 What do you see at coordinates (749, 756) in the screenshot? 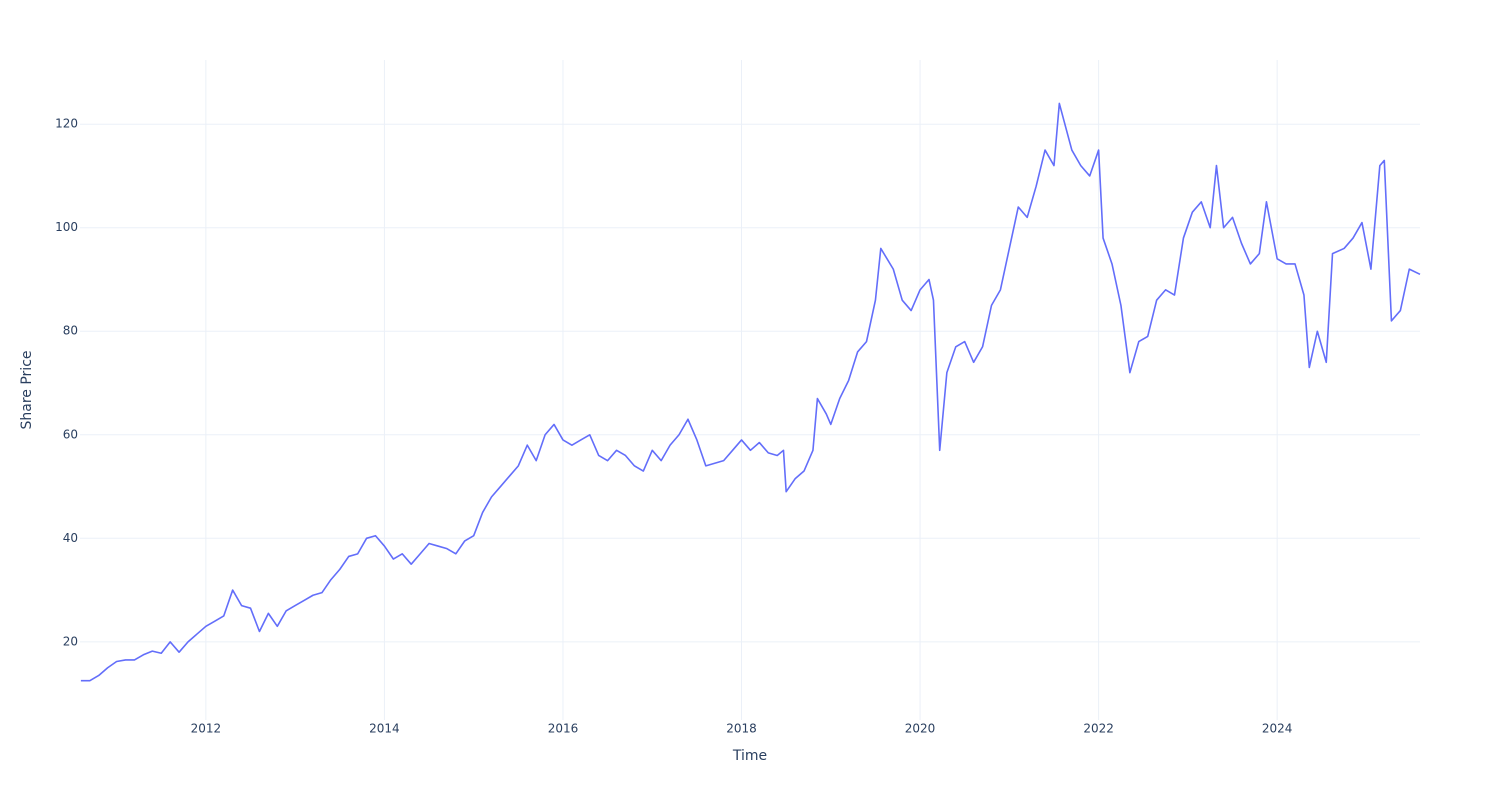
I see `x-axis-title: Time` at bounding box center [749, 756].